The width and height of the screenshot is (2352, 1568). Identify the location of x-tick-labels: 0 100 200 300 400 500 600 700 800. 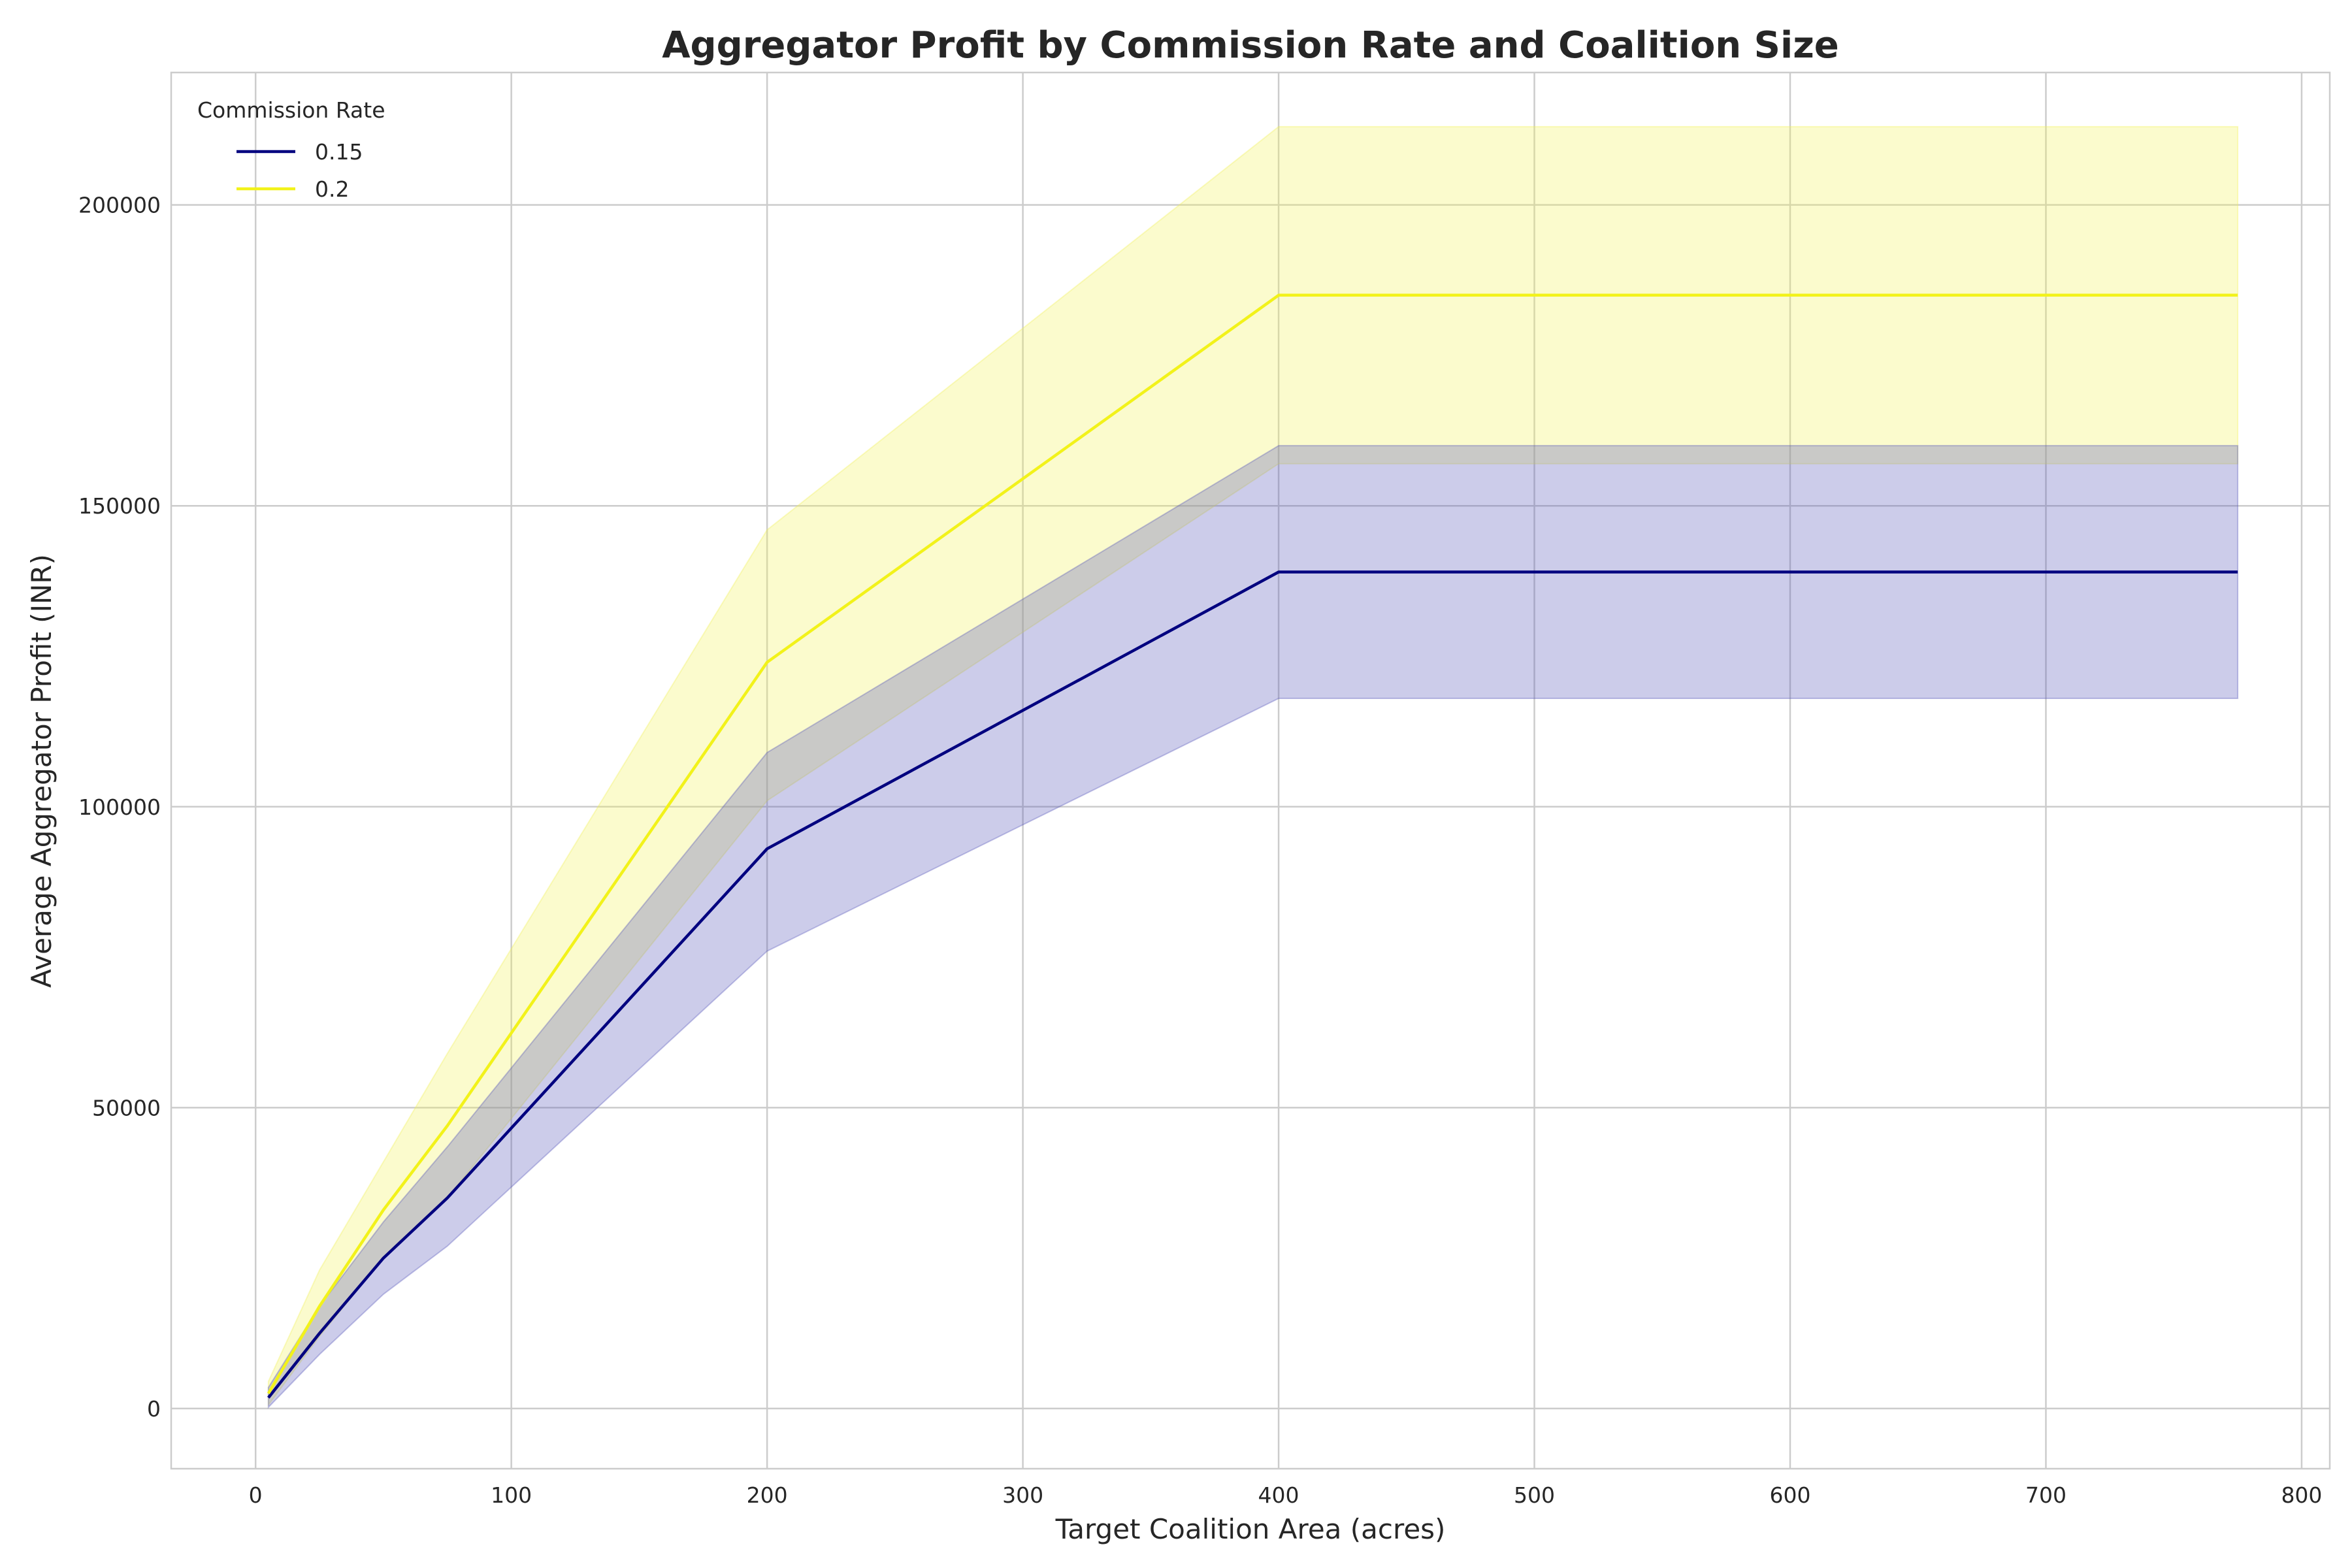
(1286, 1495).